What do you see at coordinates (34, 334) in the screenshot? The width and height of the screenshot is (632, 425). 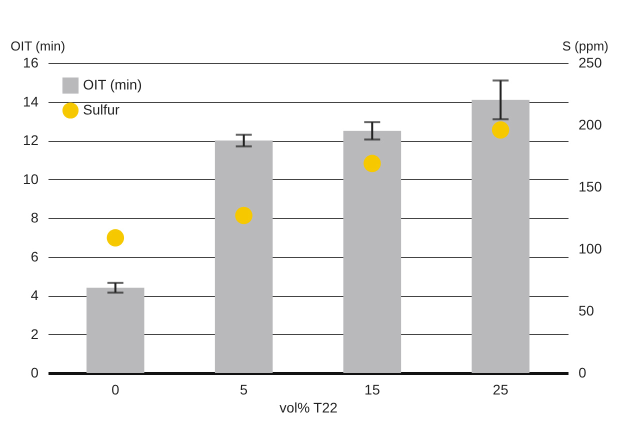 I see `y-tick-label: 2` at bounding box center [34, 334].